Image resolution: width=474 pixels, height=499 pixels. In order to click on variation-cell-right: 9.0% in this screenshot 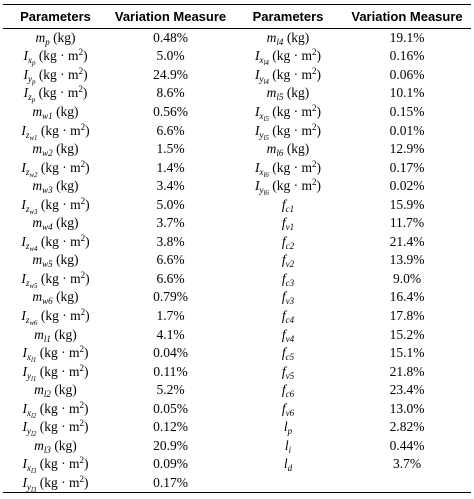, I will do `click(407, 278)`.